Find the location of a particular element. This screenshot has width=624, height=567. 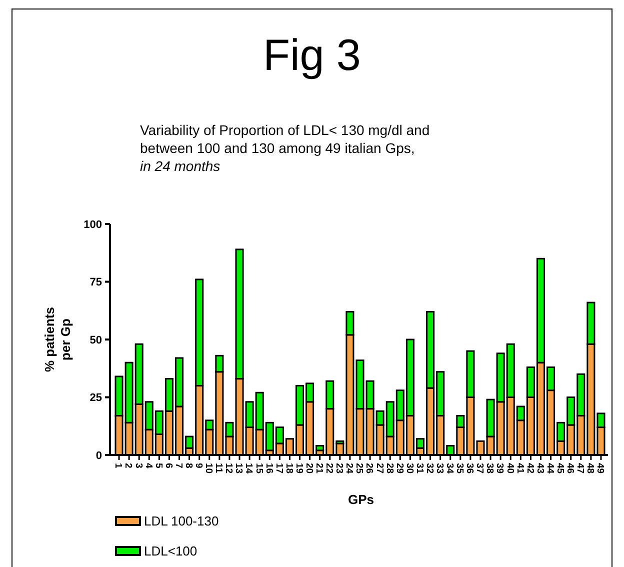

chart-title: Fig 3 is located at coordinates (312, 55).